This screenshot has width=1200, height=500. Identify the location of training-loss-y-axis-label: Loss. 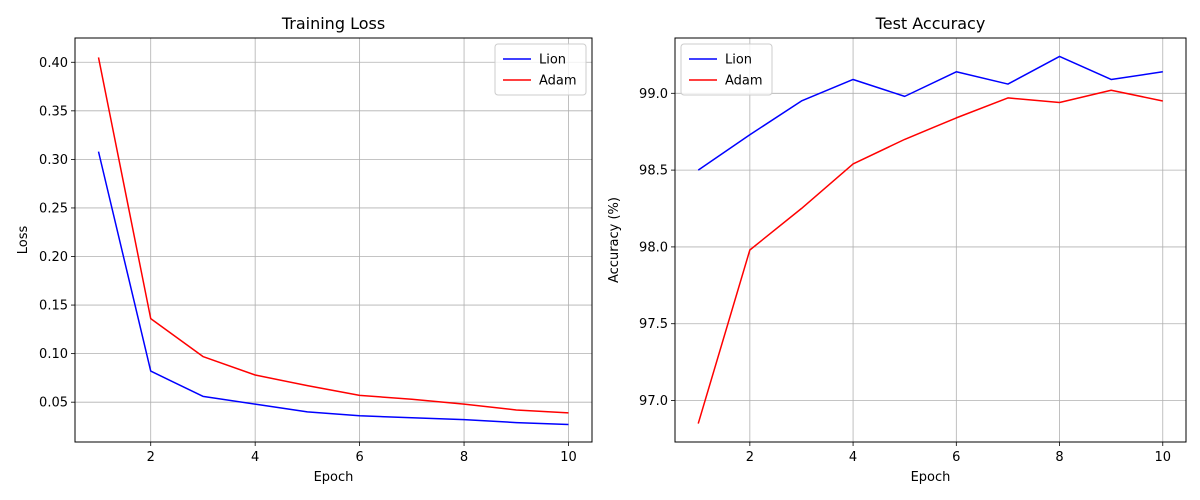
(23, 240).